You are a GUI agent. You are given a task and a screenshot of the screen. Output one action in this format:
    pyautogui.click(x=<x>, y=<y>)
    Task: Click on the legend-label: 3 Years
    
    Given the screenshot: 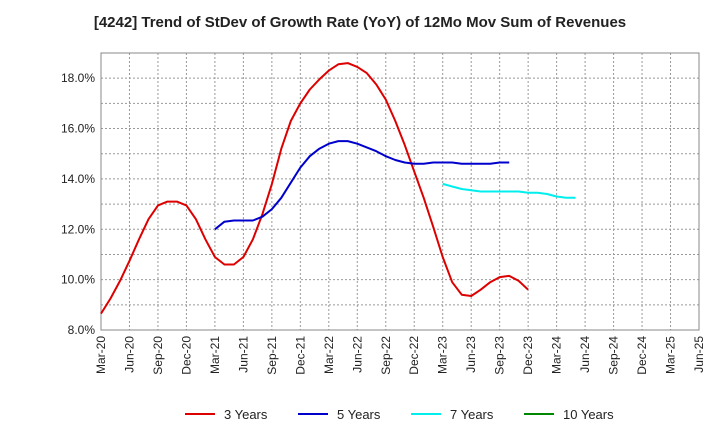 What is the action you would take?
    pyautogui.click(x=246, y=414)
    